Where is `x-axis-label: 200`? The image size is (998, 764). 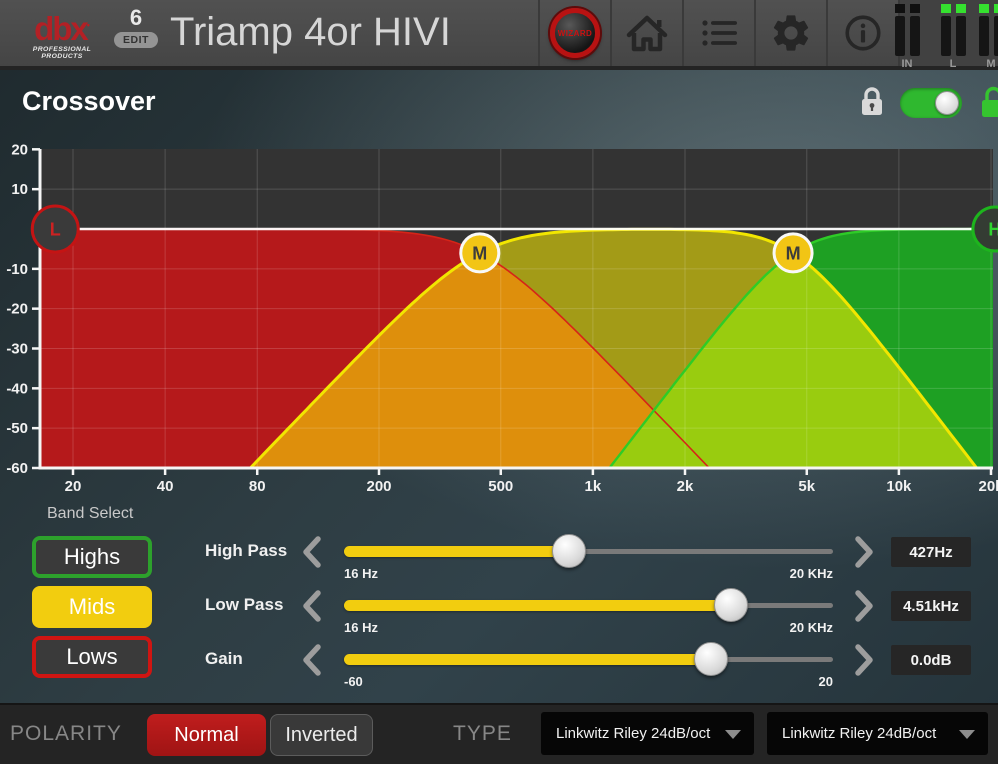 x-axis-label: 200 is located at coordinates (378, 486).